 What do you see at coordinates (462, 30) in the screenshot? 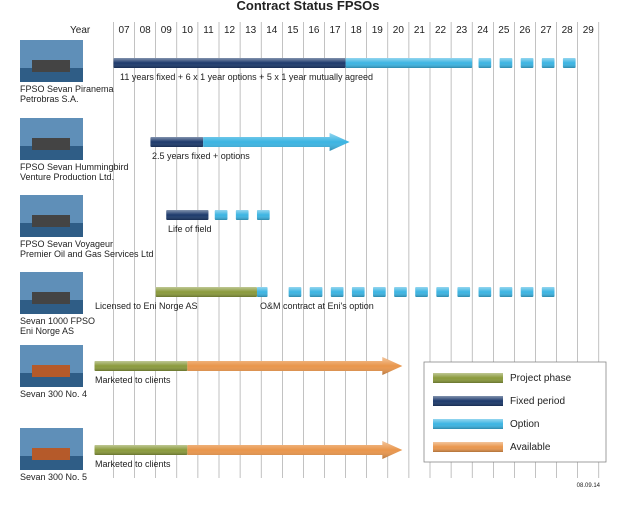
I see `x-tick-label: 23` at bounding box center [462, 30].